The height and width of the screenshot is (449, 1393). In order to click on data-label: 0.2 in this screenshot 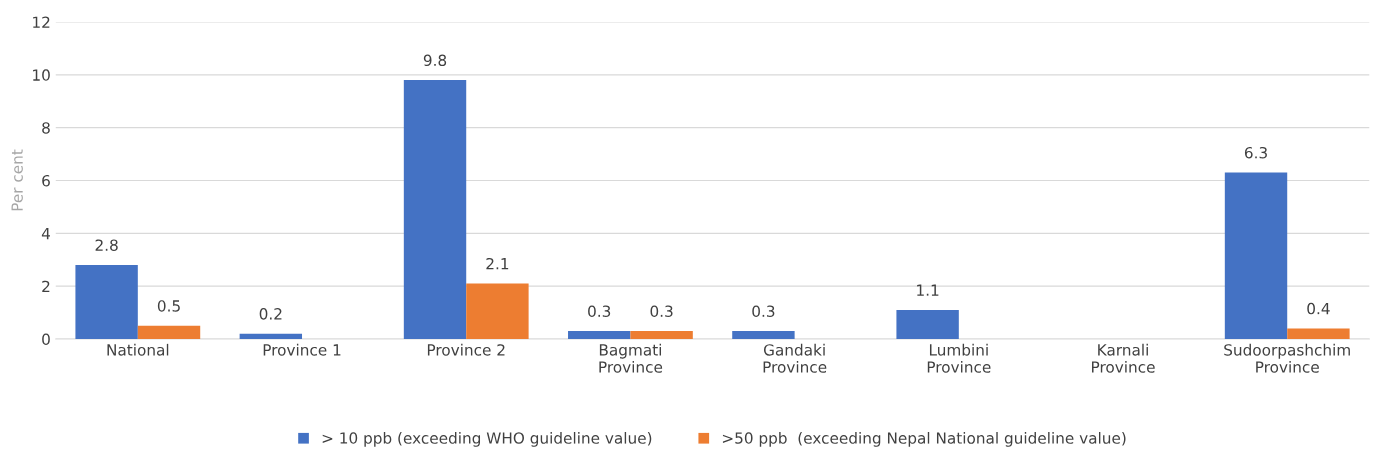, I will do `click(270, 314)`.